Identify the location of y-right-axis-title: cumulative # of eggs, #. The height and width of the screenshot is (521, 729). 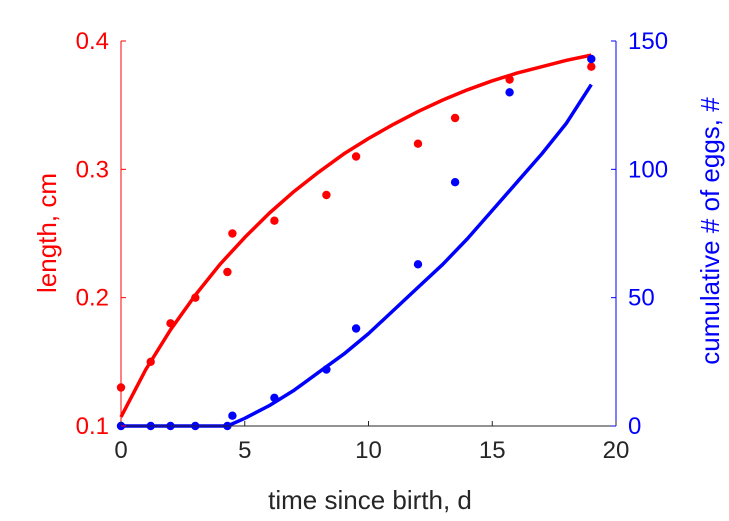
(710, 231).